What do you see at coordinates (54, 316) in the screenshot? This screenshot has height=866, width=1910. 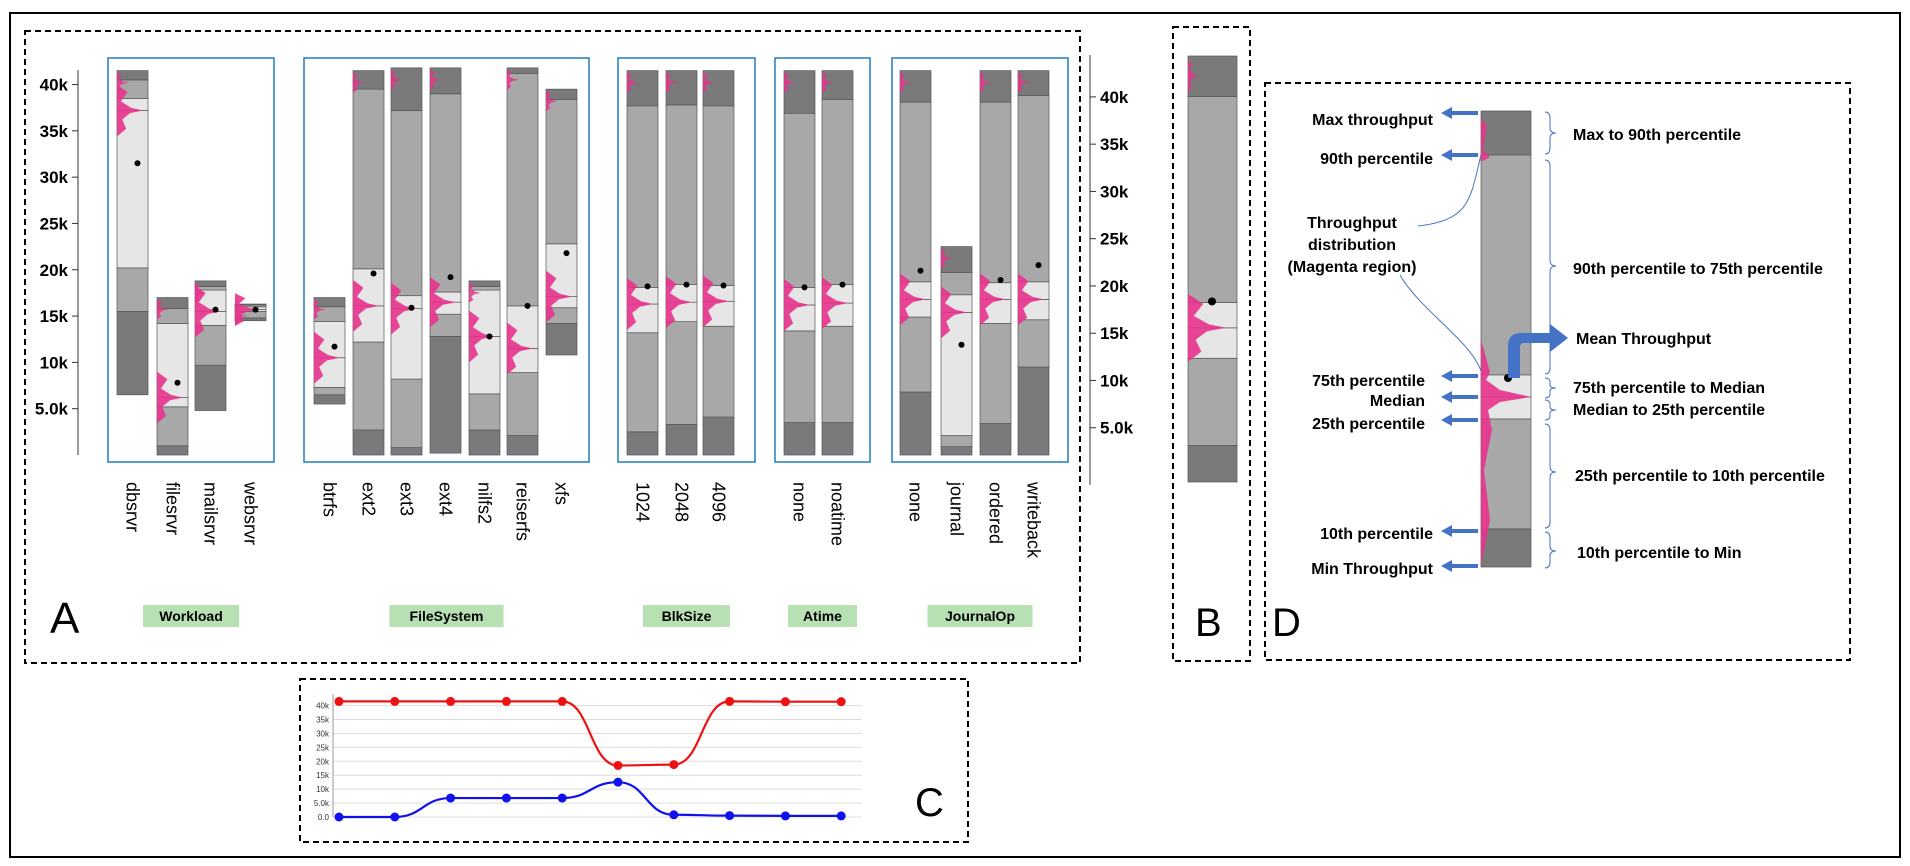 I see `a-left-tick-label: 15k` at bounding box center [54, 316].